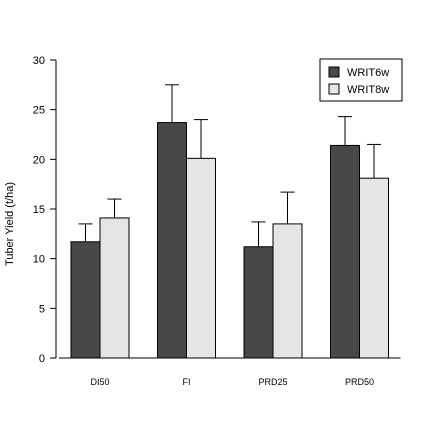 This screenshot has width=432, height=432. Describe the element at coordinates (368, 73) in the screenshot. I see `legend-label-WRIT6w: WRIT6w` at that location.